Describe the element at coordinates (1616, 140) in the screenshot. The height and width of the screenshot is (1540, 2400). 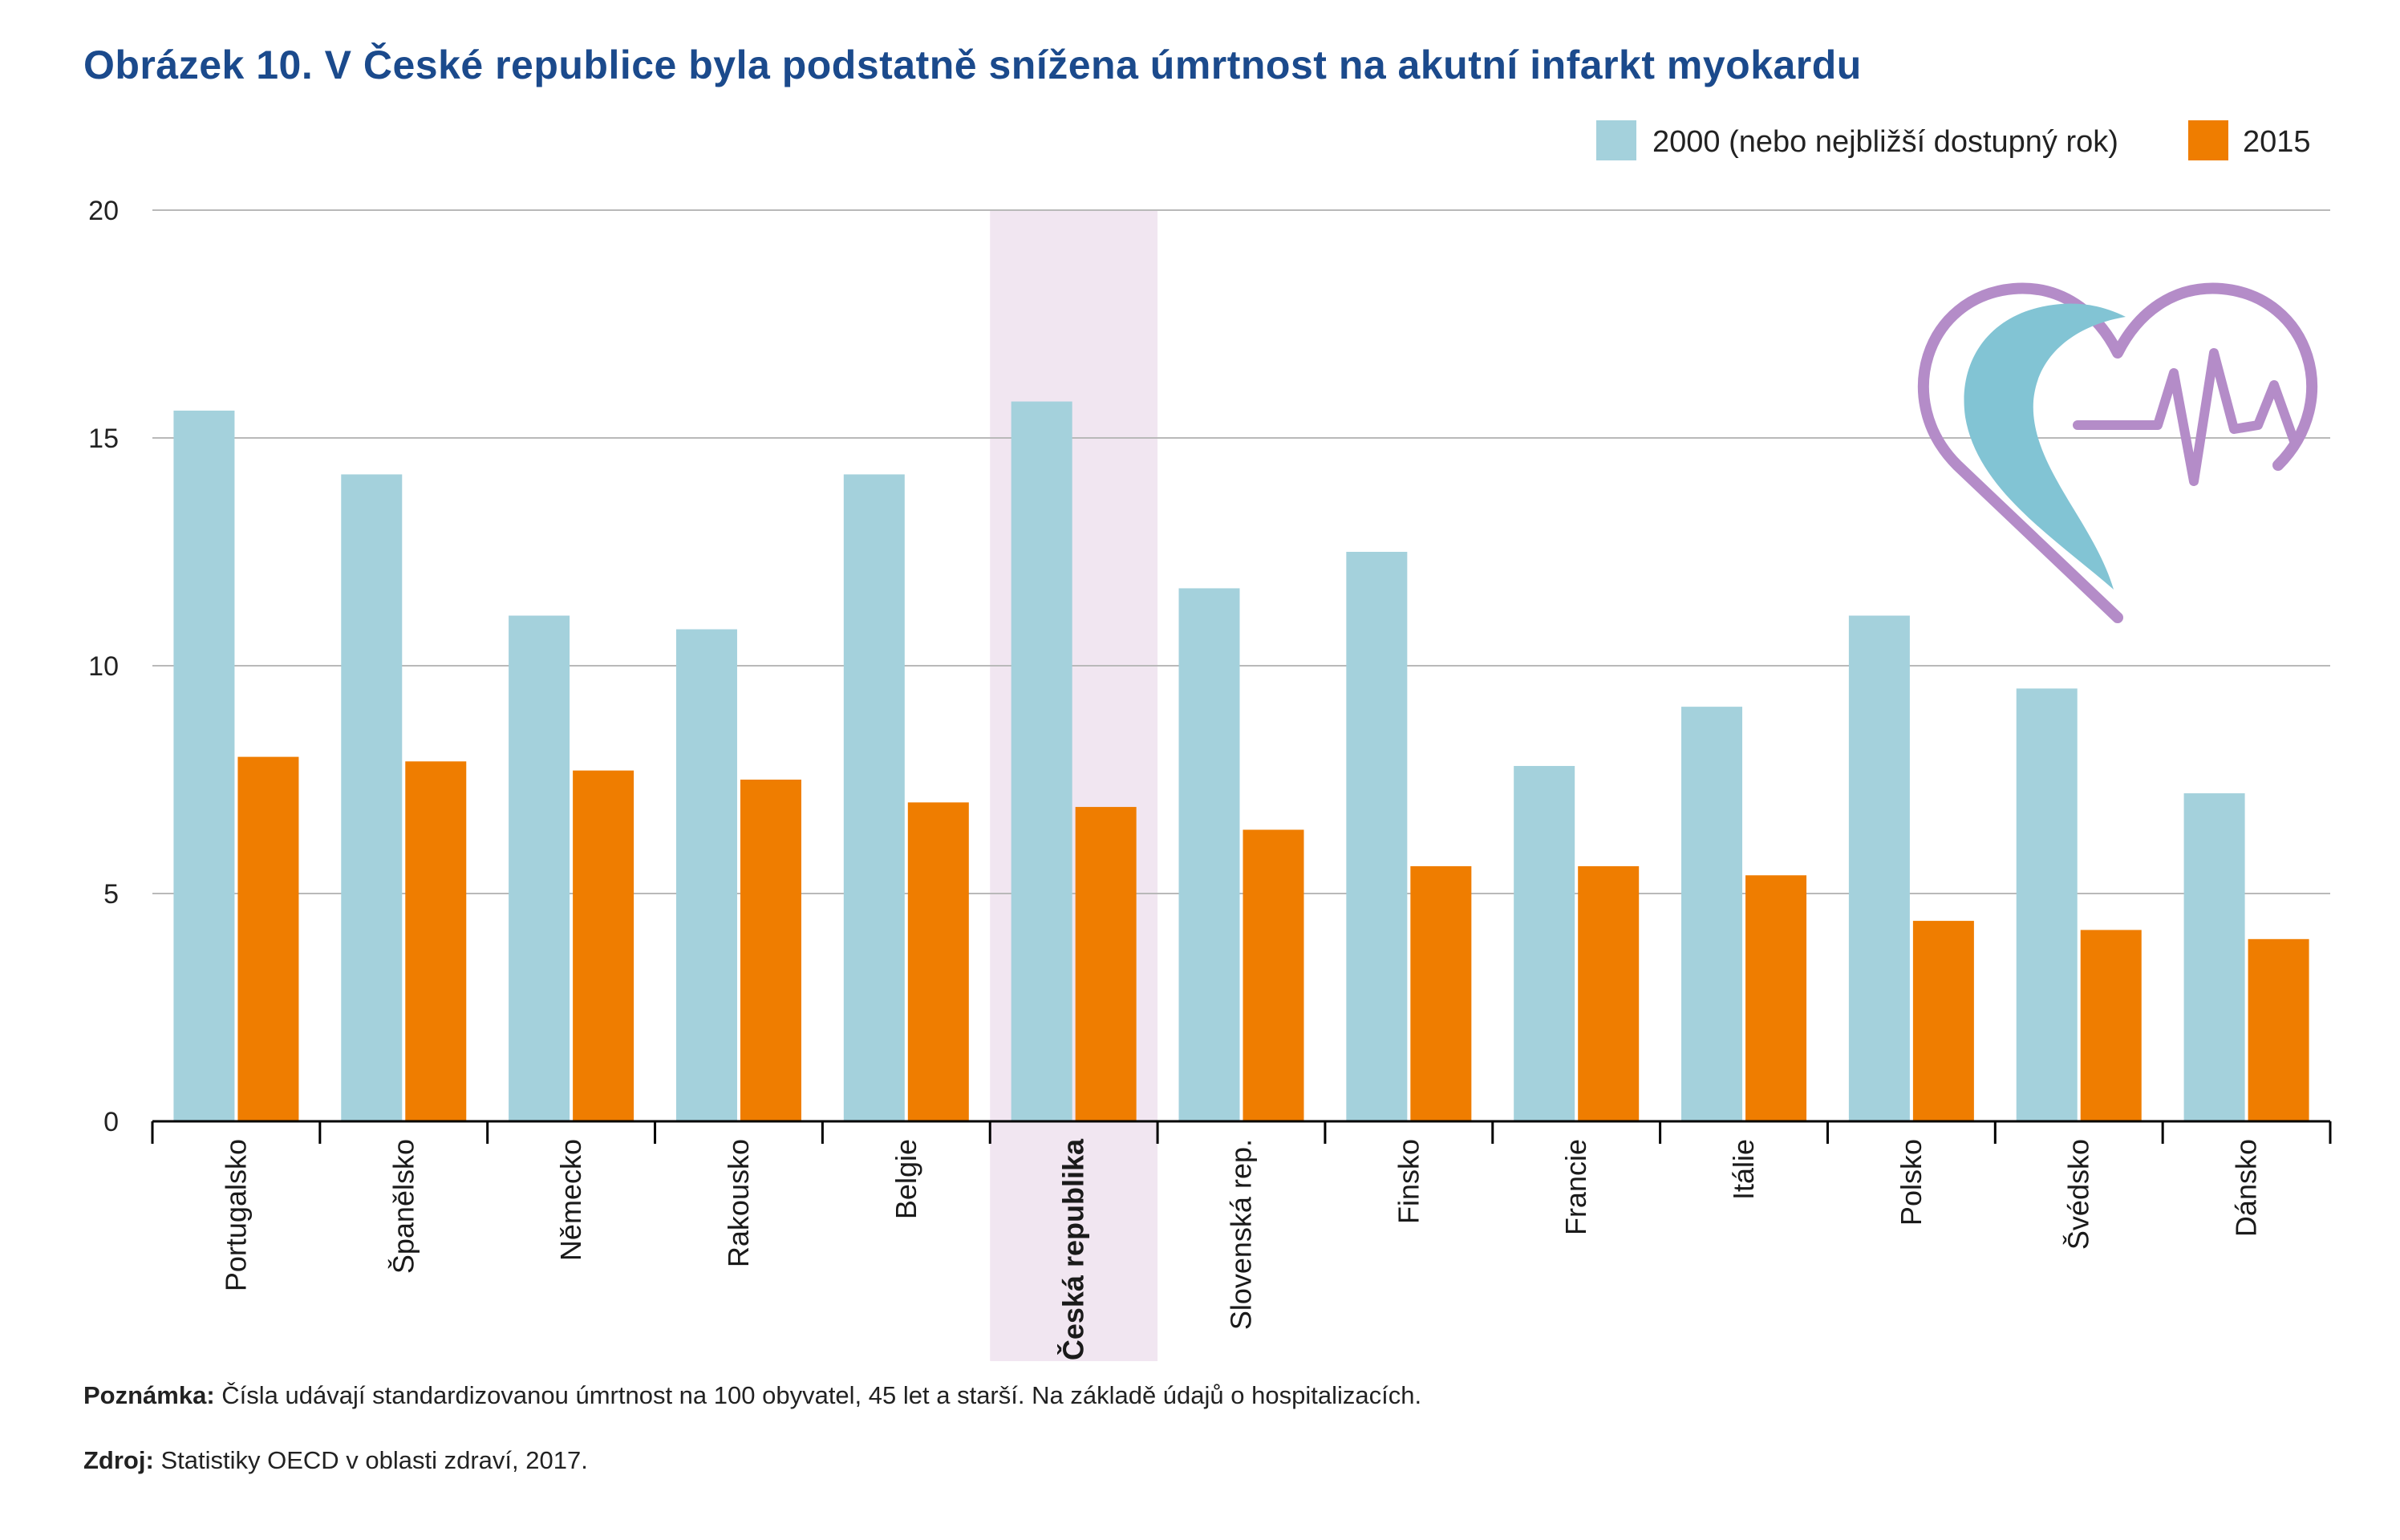
I see `legend-swatch-2000` at that location.